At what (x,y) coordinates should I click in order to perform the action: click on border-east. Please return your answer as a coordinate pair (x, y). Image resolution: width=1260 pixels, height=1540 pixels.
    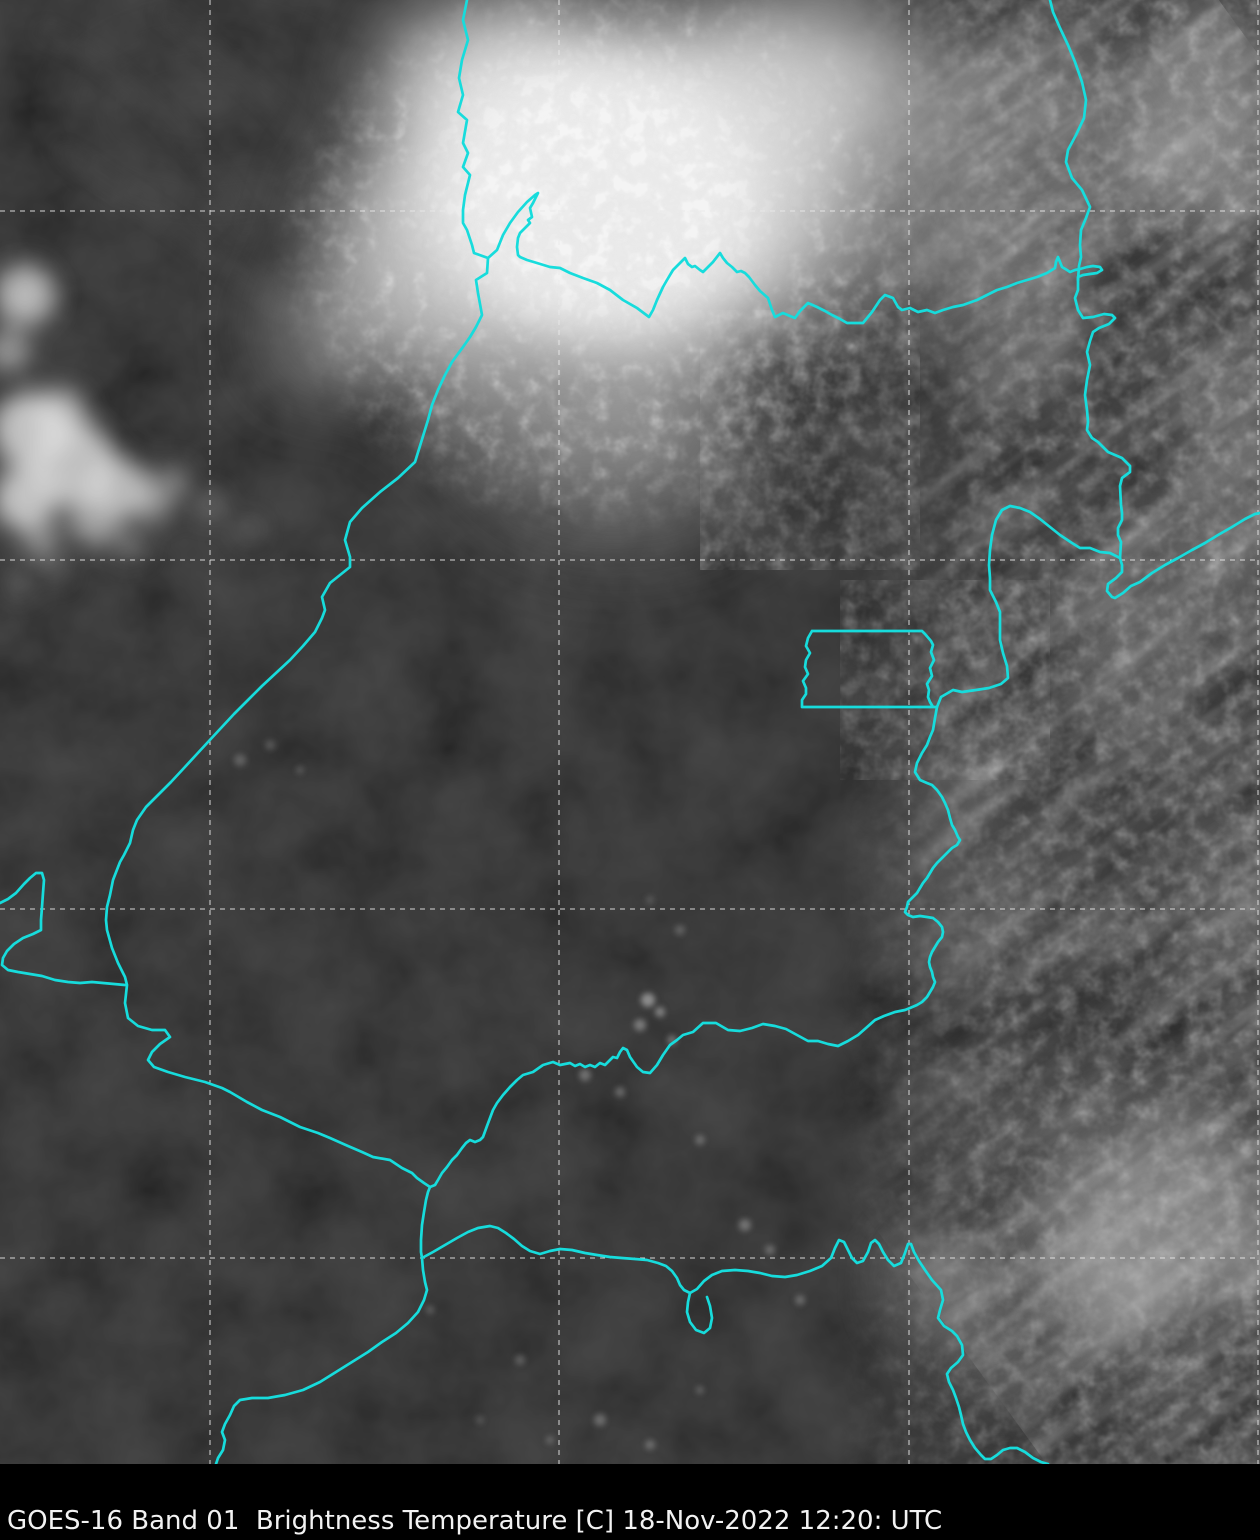
    Looking at the image, I should click on (1154, 300).